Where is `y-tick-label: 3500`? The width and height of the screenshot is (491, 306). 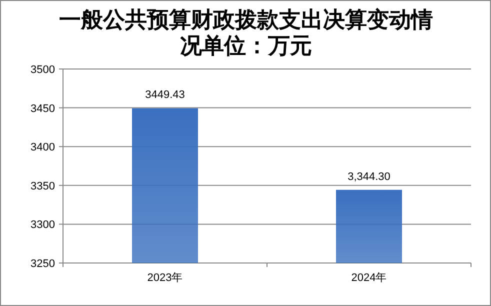 y-tick-label: 3500 is located at coordinates (42, 70).